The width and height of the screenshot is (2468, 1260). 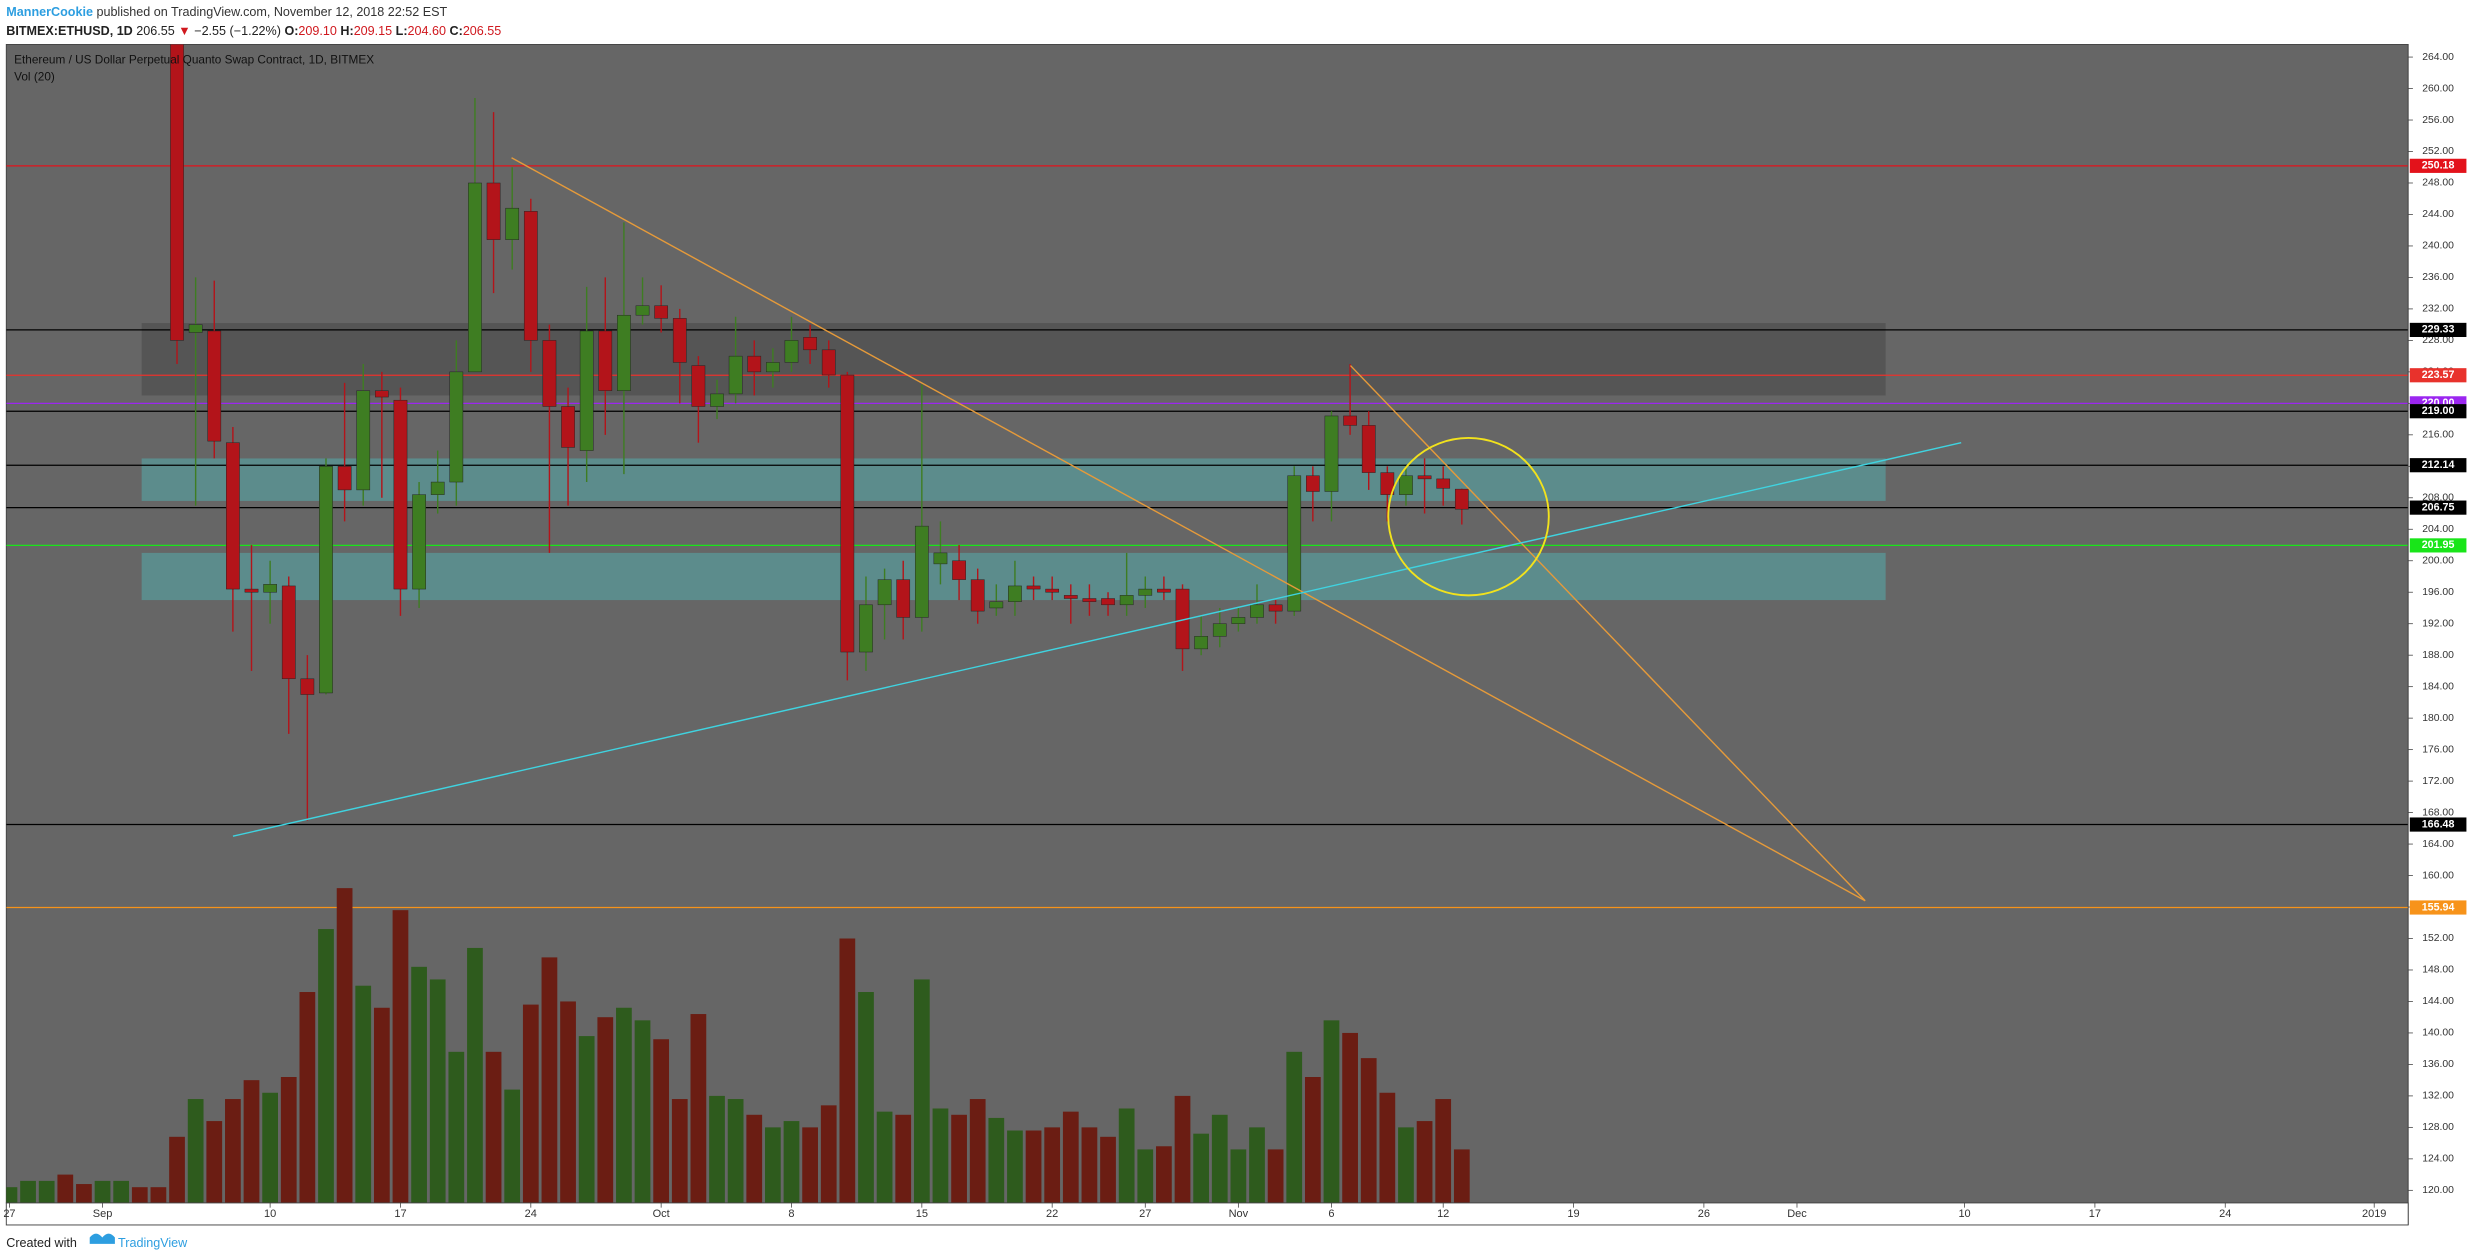 What do you see at coordinates (400, 1214) in the screenshot?
I see `x-tick-label: 17` at bounding box center [400, 1214].